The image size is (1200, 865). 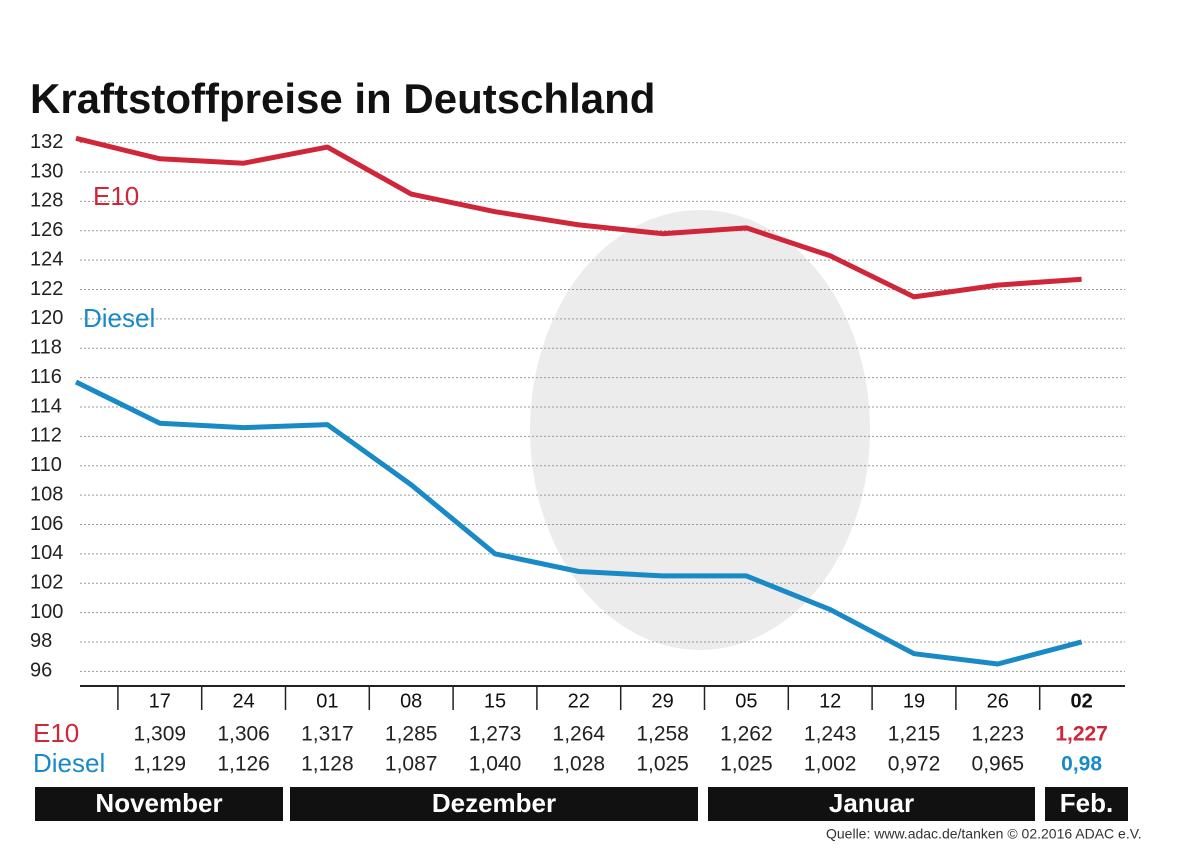 What do you see at coordinates (41, 671) in the screenshot?
I see `y-tick-label: 96` at bounding box center [41, 671].